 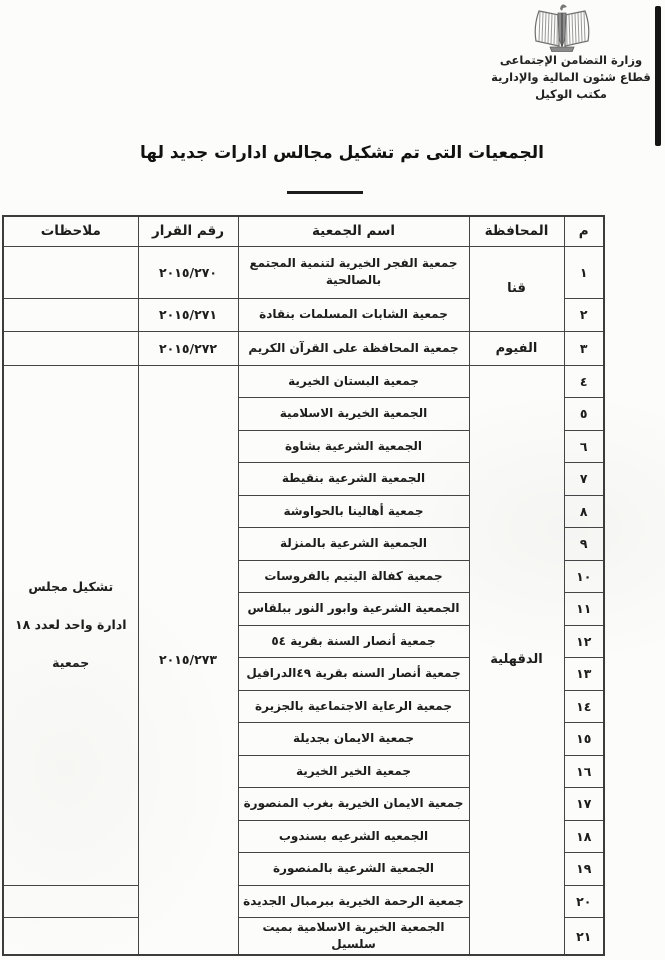 I want to click on governorate-cell: الفيوم, so click(x=516, y=348).